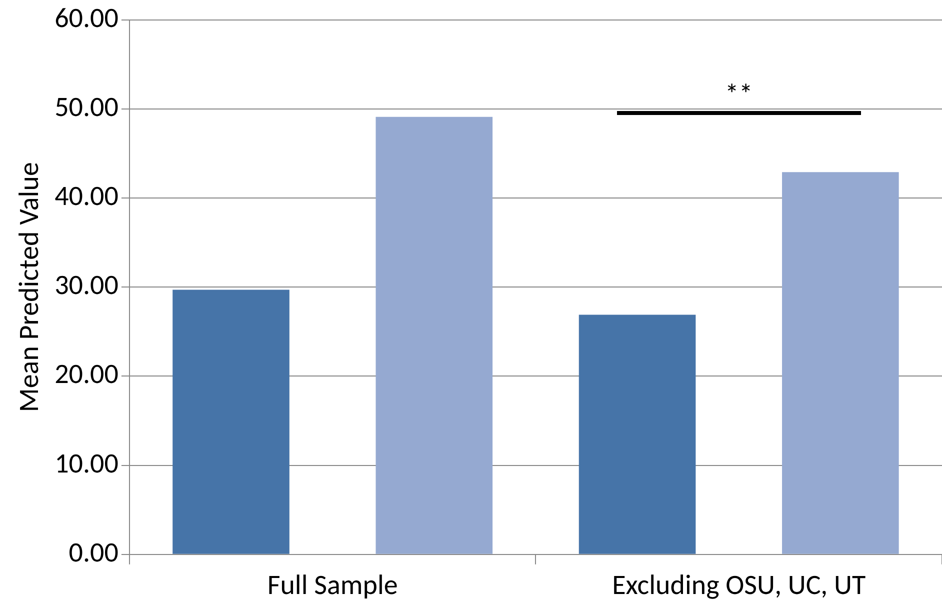 The height and width of the screenshot is (614, 942). I want to click on x-tick-label: Excluding OSU, UC, UT, so click(739, 584).